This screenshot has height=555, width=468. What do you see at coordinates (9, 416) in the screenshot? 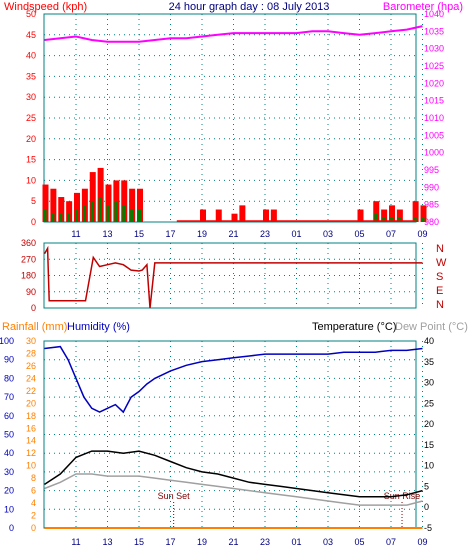
I see `humidity-tick-label: 60` at bounding box center [9, 416].